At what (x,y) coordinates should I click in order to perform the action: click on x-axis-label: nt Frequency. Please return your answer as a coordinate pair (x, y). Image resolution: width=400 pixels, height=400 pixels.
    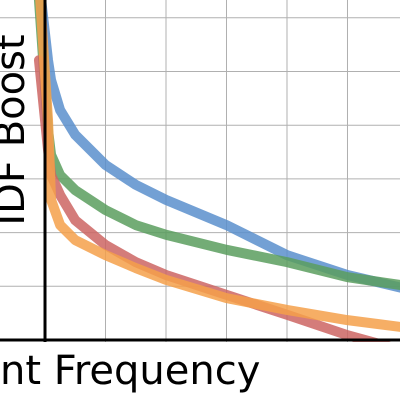
    Looking at the image, I should click on (130, 371).